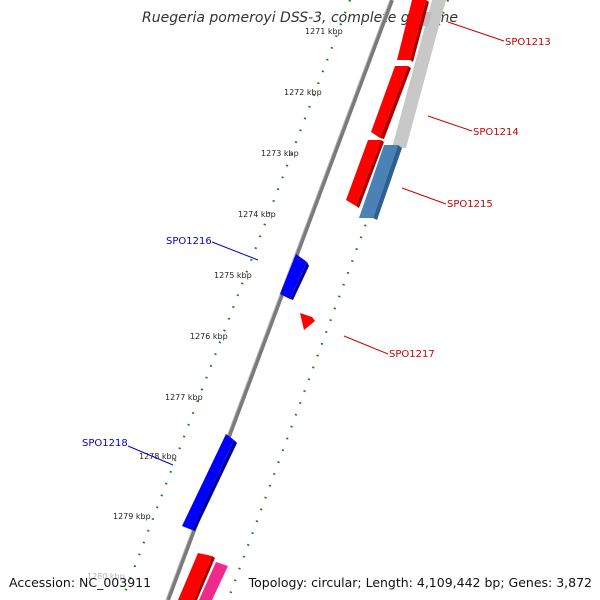 The height and width of the screenshot is (600, 600). Describe the element at coordinates (106, 576) in the screenshot. I see `tick-label: 1280 kbp` at that location.